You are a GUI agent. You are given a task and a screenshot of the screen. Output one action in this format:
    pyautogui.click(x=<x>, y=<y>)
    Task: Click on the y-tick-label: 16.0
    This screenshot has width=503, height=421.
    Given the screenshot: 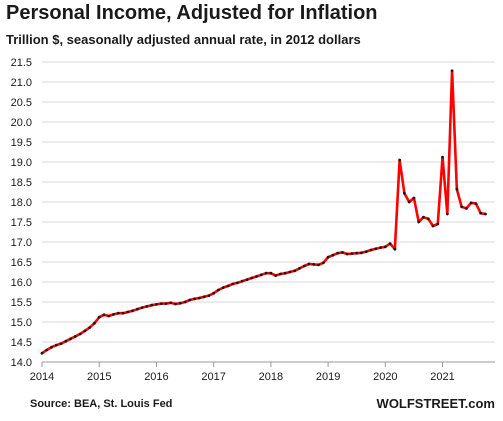 What is the action you would take?
    pyautogui.click(x=21, y=283)
    